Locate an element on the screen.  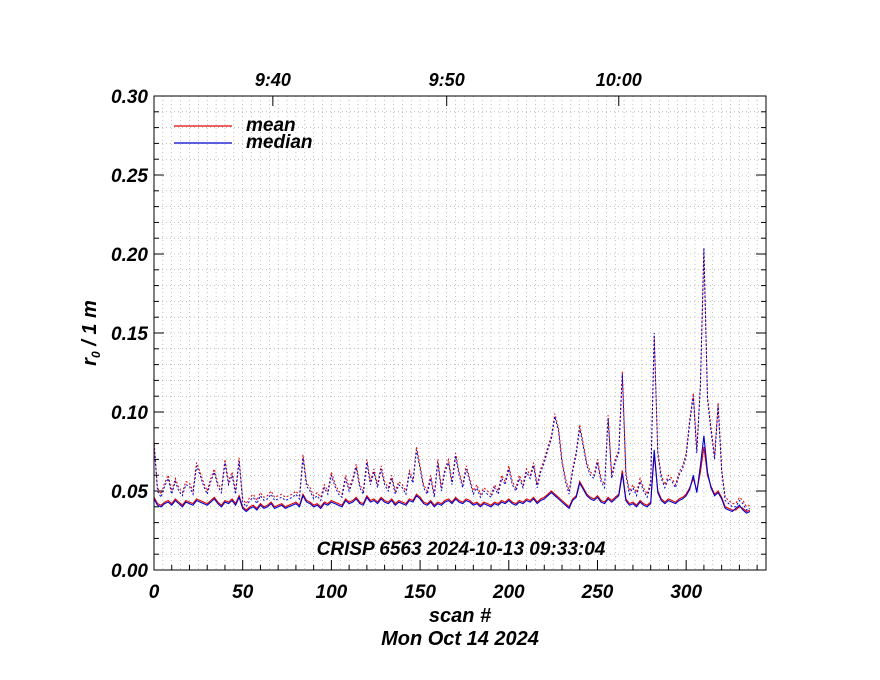
y-tick-labels: 0.00 0.05 0.10 0.15 0.20 0.25 0.30 is located at coordinates (129, 334).